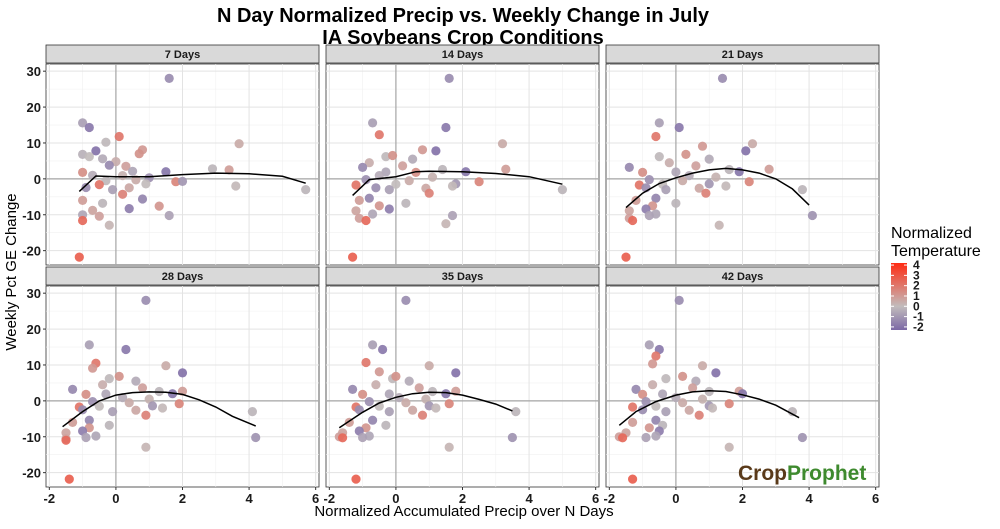 Image resolution: width=1000 pixels, height=529 pixels. What do you see at coordinates (159, 409) in the screenshot?
I see `smooth-trend-line` at bounding box center [159, 409].